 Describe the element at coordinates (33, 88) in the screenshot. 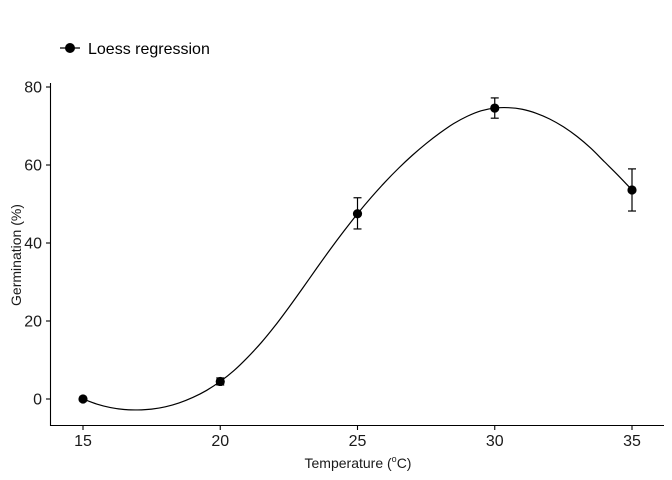

I see `y-tick-label: 80` at that location.